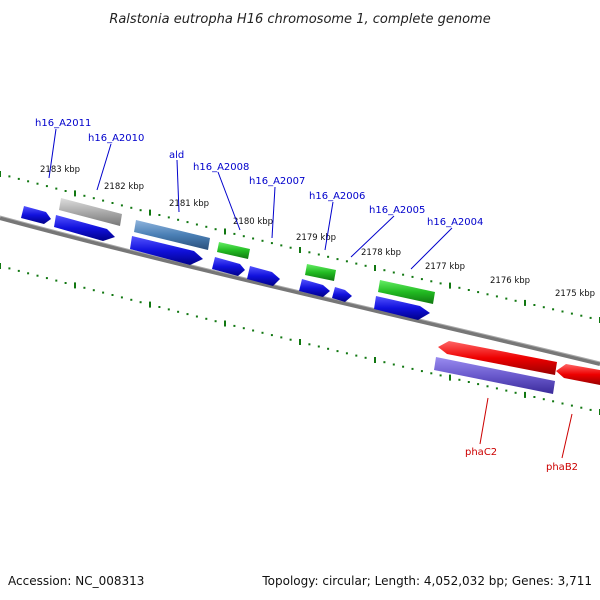  Describe the element at coordinates (176, 155) in the screenshot. I see `gene-label-ald: ald` at that location.